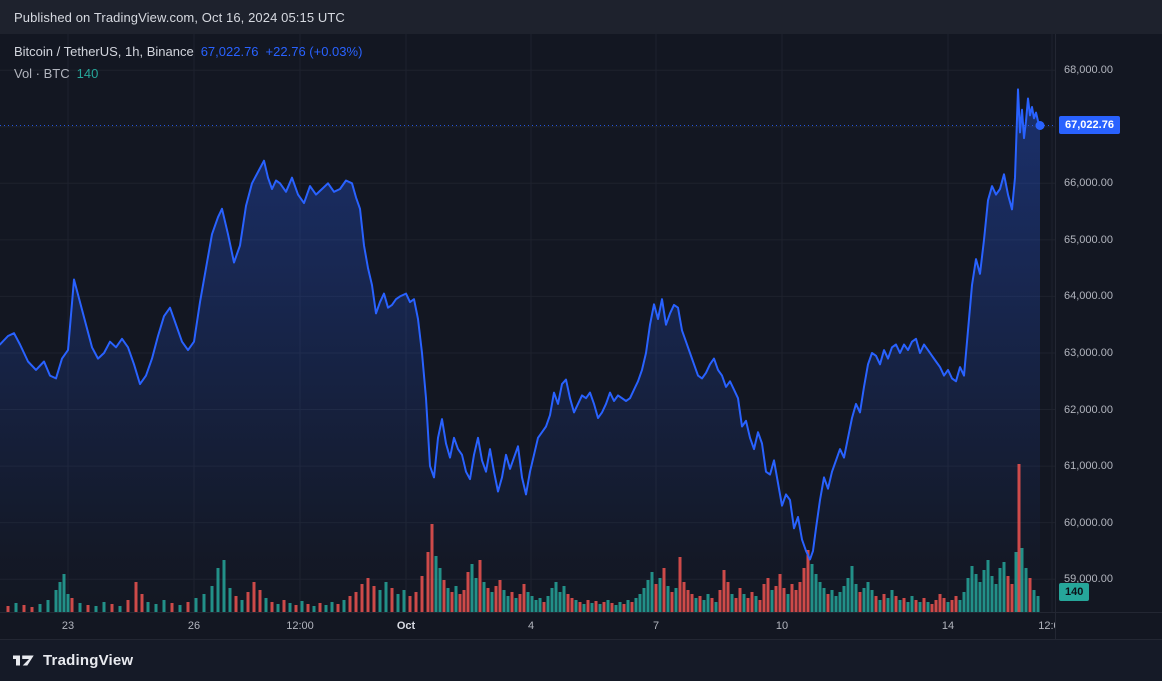  What do you see at coordinates (87, 73) in the screenshot?
I see `volume-indicator-value: 140` at bounding box center [87, 73].